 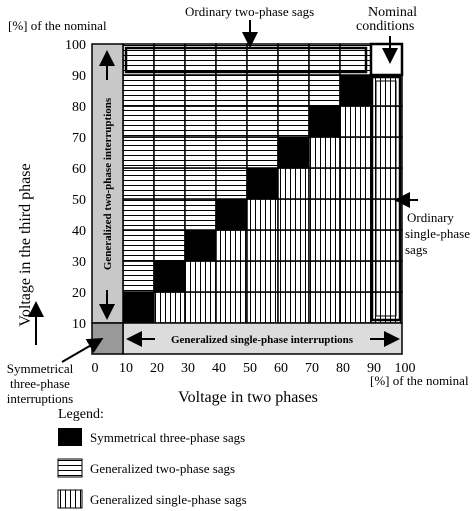 I want to click on symmetrical-interruption-cell, so click(x=107, y=338).